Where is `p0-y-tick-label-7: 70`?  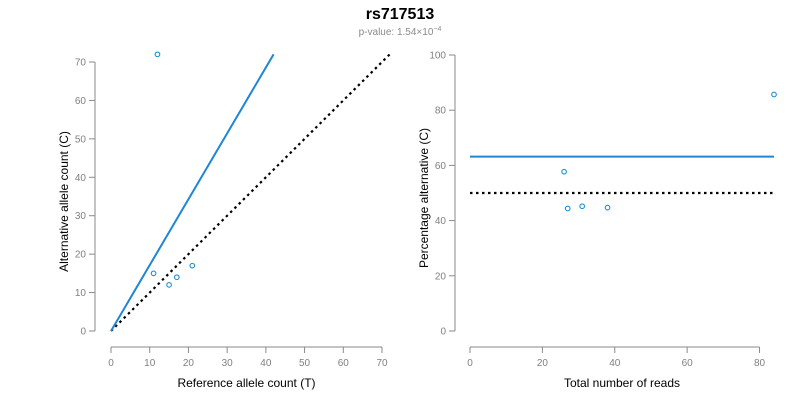
p0-y-tick-label-7: 70 is located at coordinates (81, 63).